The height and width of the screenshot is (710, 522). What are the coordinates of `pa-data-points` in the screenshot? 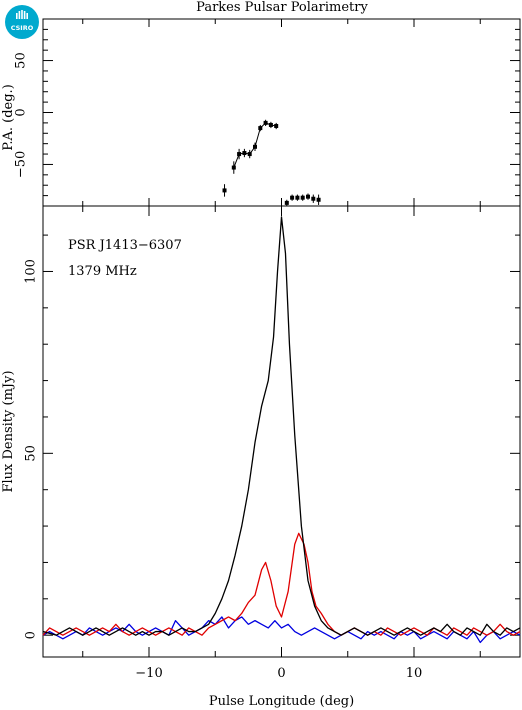 It's located at (271, 162).